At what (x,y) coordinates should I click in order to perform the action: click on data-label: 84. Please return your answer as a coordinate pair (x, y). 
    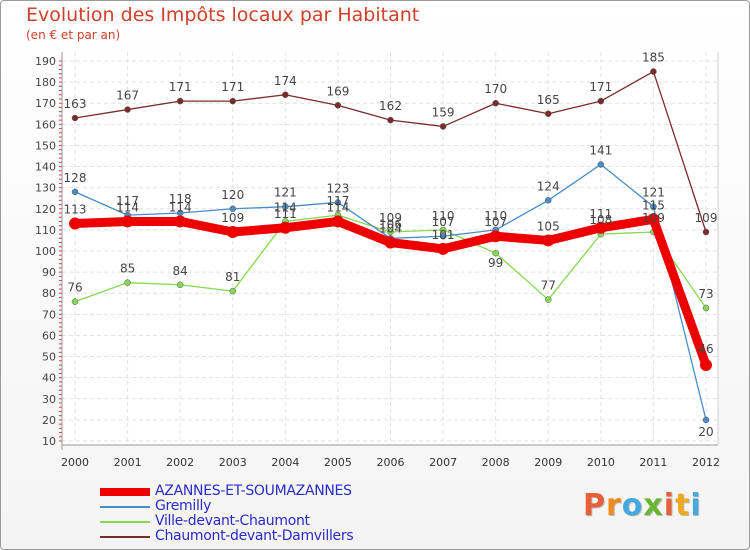
    Looking at the image, I should click on (180, 271).